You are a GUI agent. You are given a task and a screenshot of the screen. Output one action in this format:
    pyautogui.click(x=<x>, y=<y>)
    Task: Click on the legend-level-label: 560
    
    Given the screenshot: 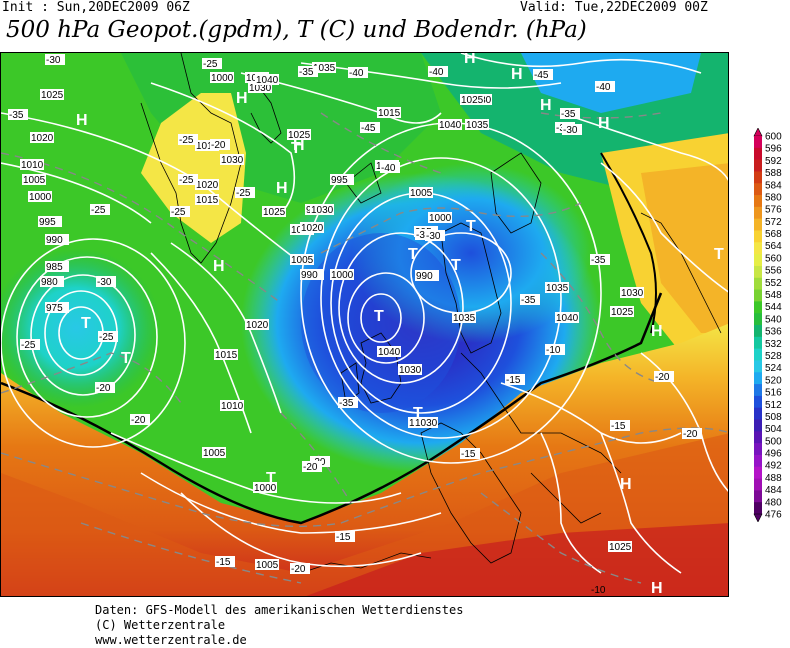 What is the action you would take?
    pyautogui.click(x=773, y=258)
    